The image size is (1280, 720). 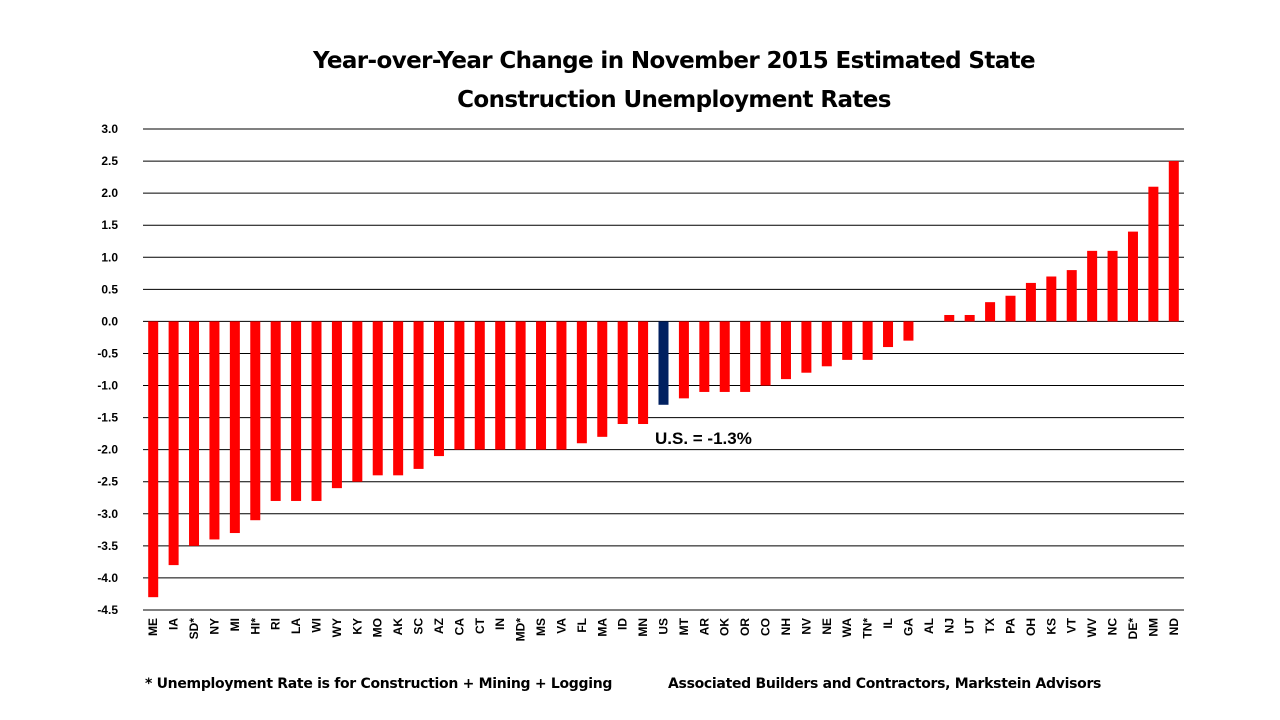 What do you see at coordinates (581, 382) in the screenshot?
I see `bar-fl` at bounding box center [581, 382].